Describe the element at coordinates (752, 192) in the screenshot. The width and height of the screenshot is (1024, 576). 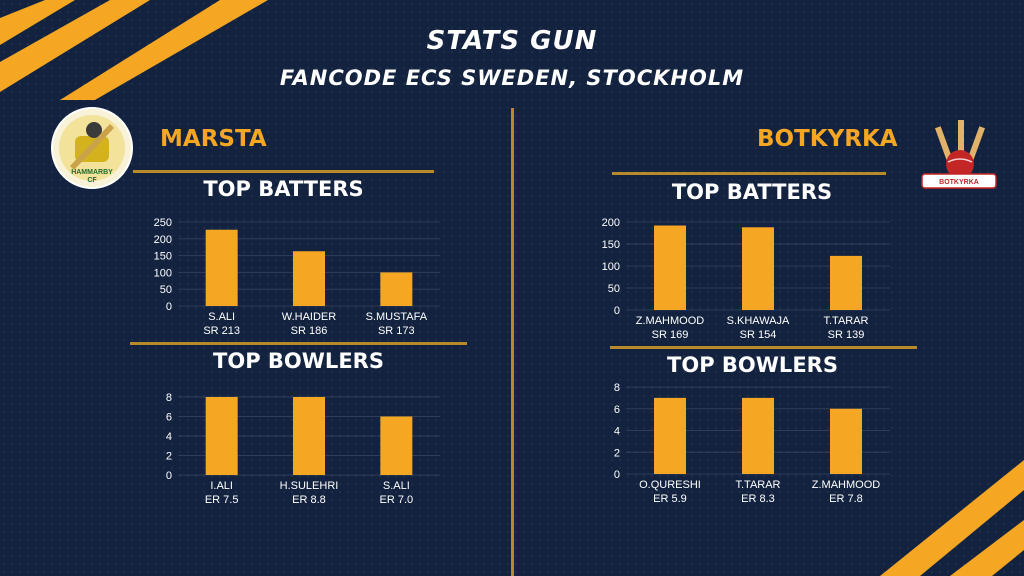
I see `right-batters-title: TOP BATTERS` at that location.